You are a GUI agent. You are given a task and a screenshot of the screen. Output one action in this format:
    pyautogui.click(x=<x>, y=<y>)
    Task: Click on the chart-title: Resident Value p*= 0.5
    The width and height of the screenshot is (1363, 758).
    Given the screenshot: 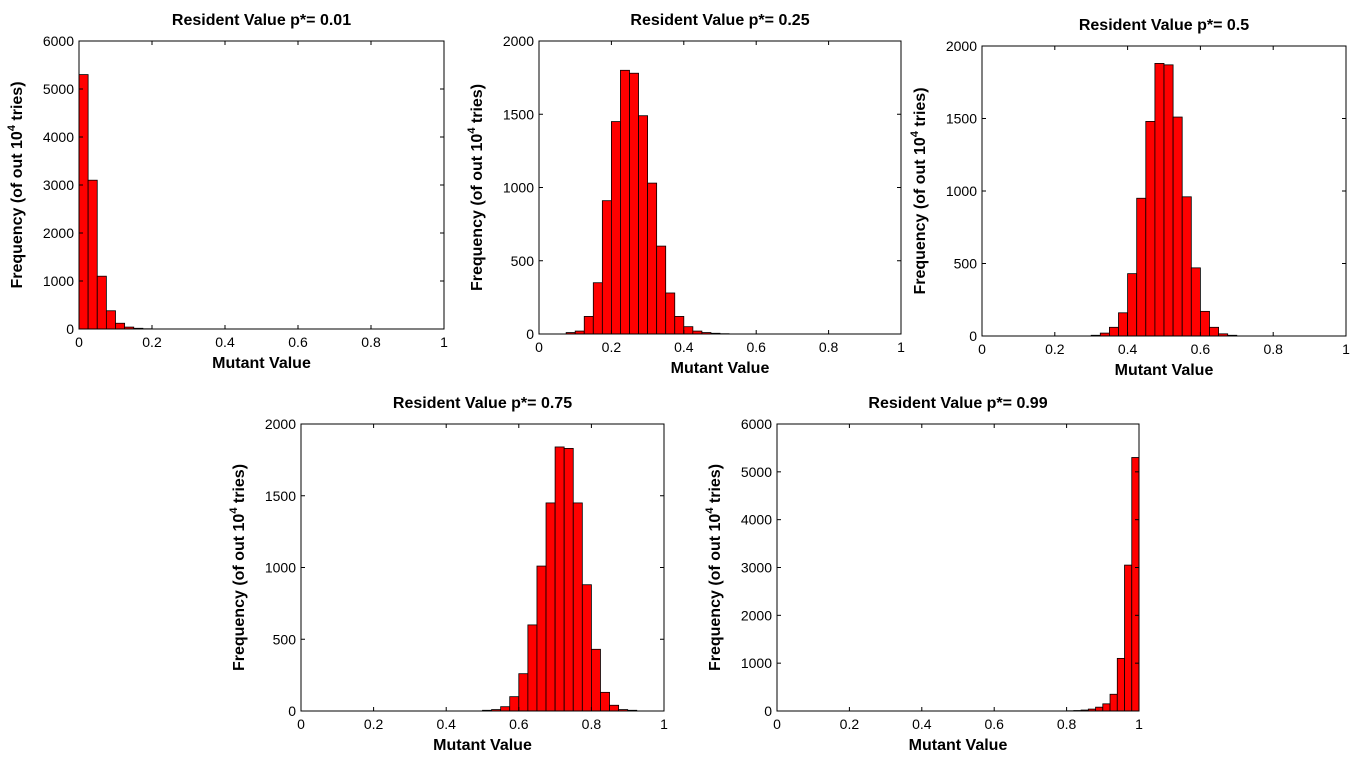 What is the action you would take?
    pyautogui.click(x=1164, y=25)
    